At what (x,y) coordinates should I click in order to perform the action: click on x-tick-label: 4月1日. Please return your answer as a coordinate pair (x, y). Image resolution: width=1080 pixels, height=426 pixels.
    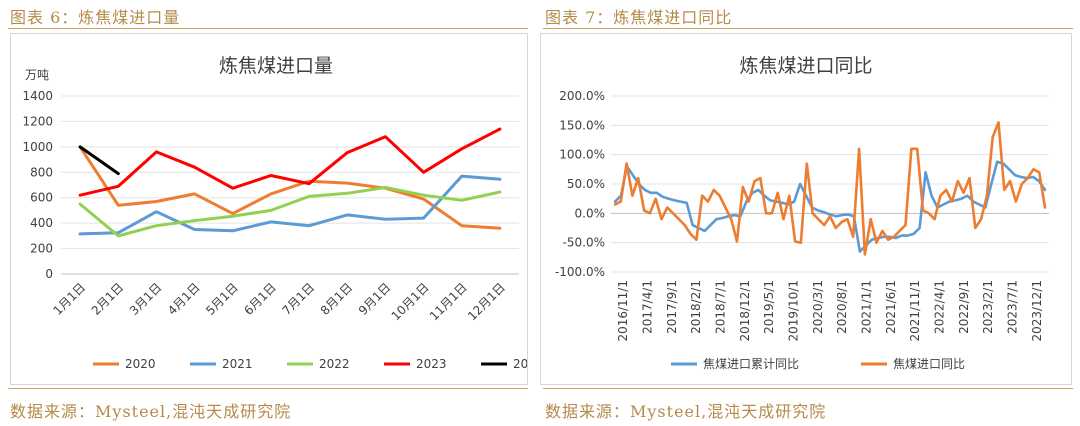
    Looking at the image, I should click on (184, 299).